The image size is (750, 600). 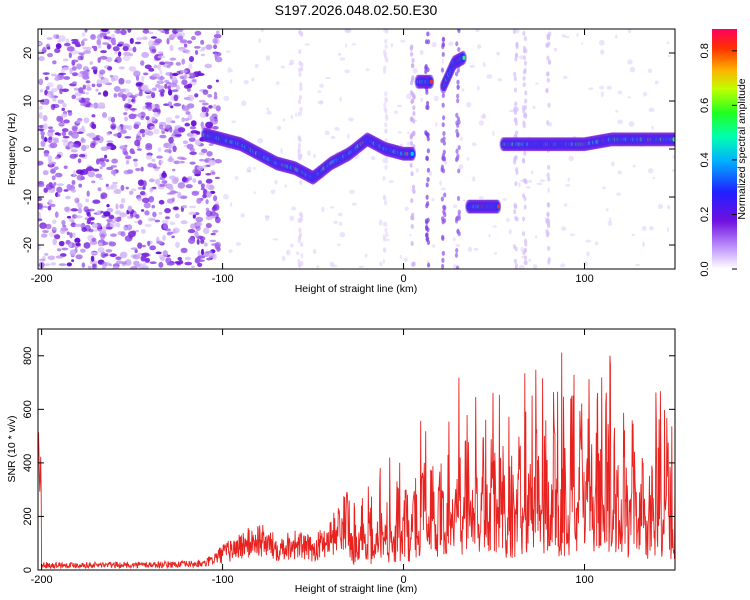 What do you see at coordinates (12, 448) in the screenshot?
I see `snr-y-label: SNR (10 * v/v)` at bounding box center [12, 448].